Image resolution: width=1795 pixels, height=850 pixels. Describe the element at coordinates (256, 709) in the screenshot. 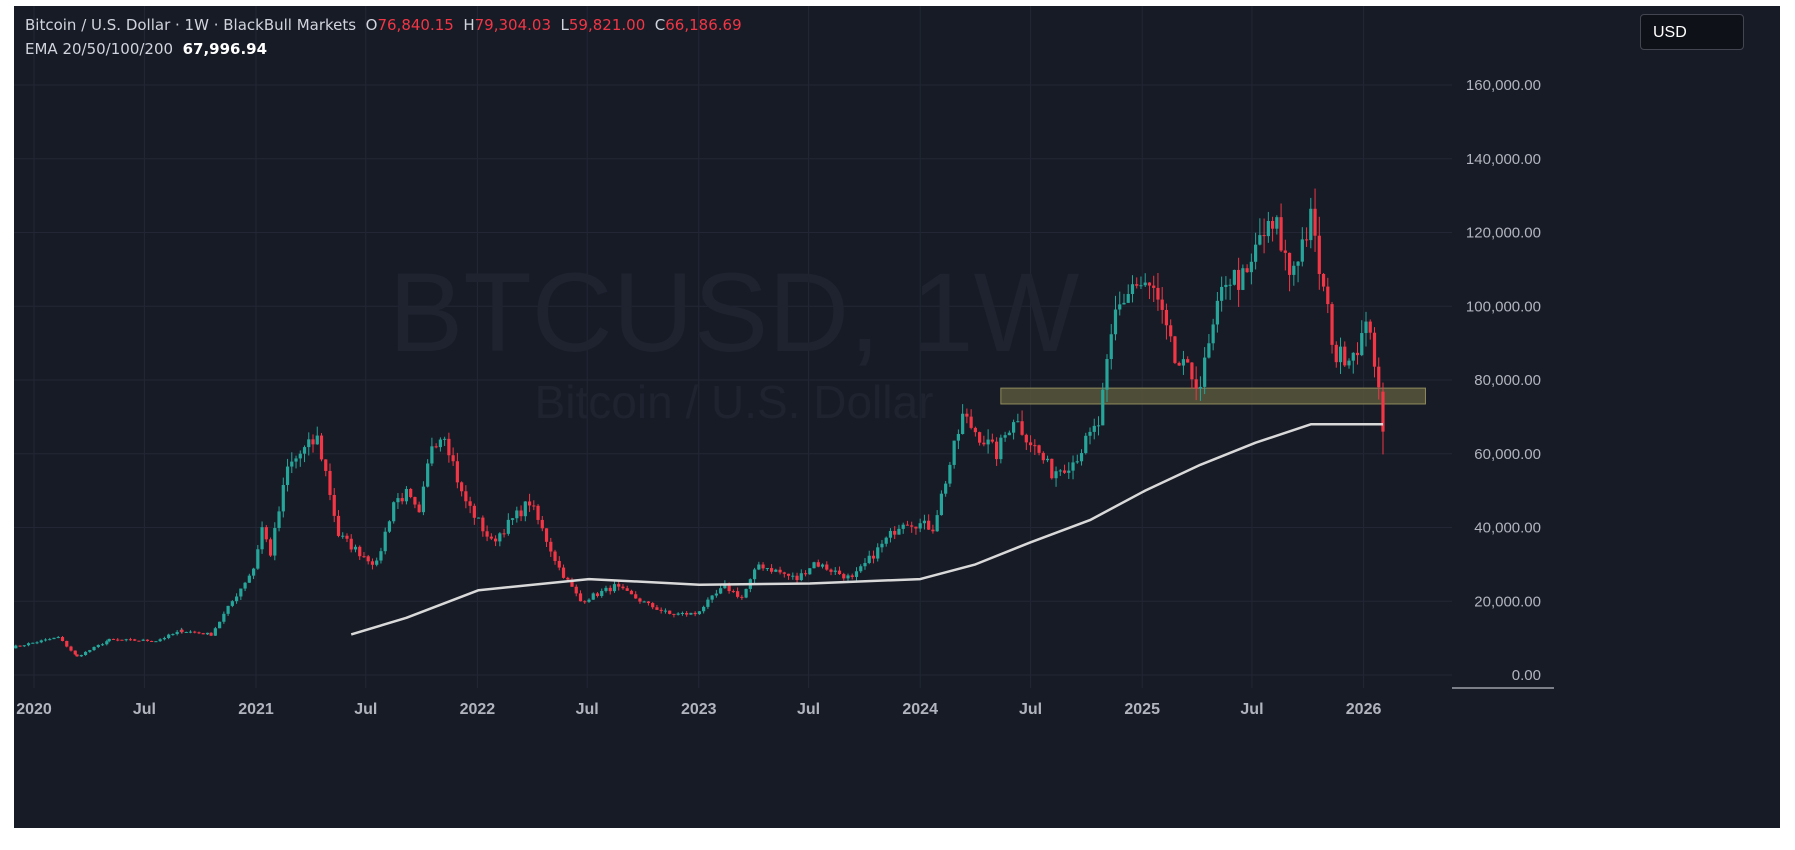

I see `time-tick-label: 2021` at that location.